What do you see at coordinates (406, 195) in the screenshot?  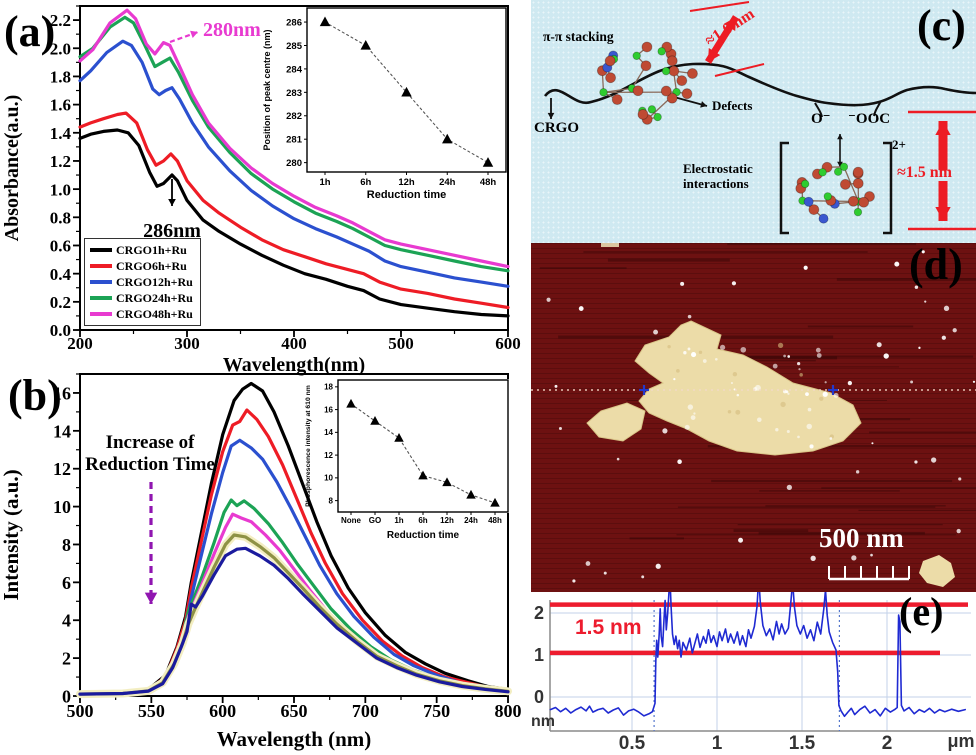 I see `inset-x-axis-title: Reduction time` at bounding box center [406, 195].